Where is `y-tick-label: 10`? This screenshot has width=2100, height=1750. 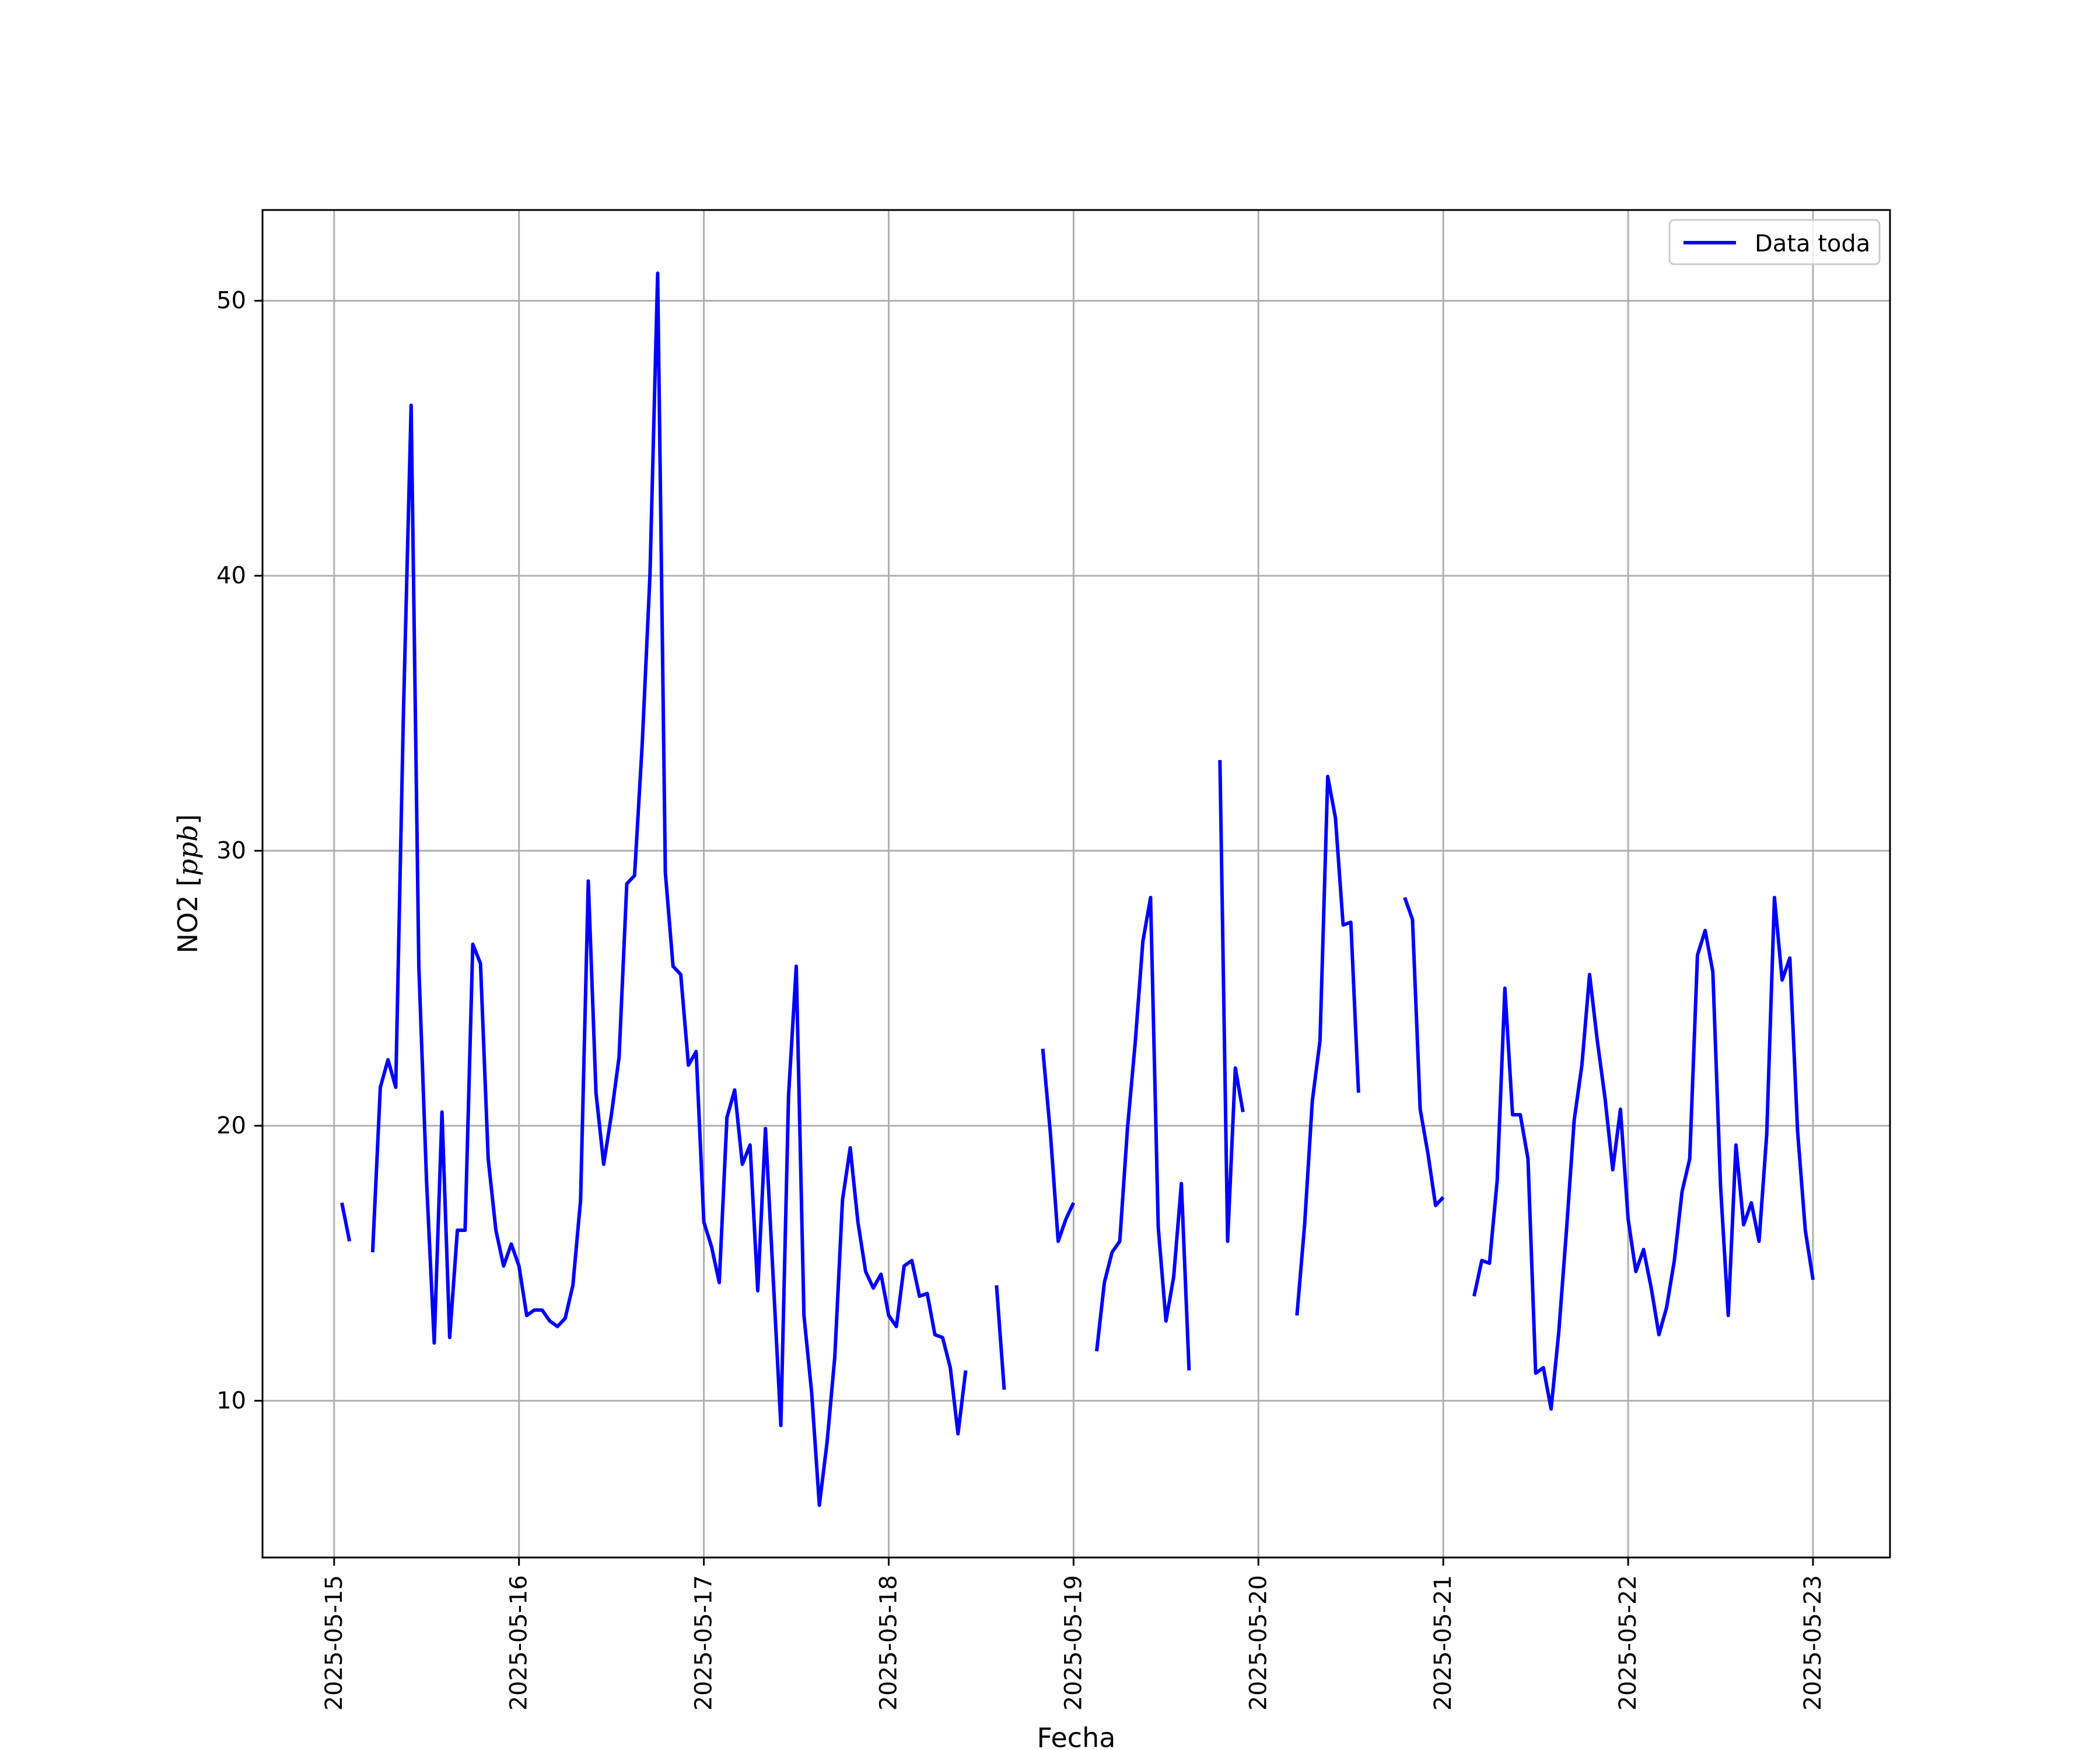 y-tick-label: 10 is located at coordinates (231, 1400).